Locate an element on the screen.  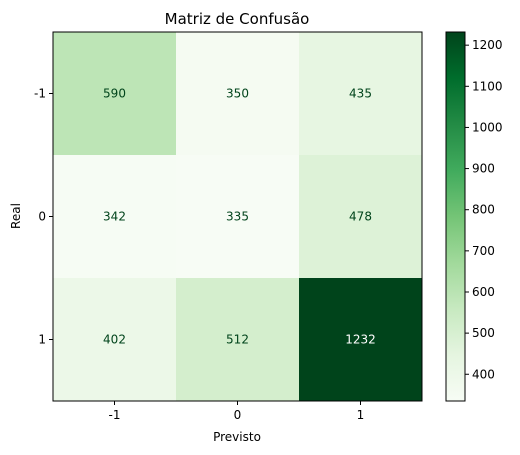
colorbar-tick-label: 1200 is located at coordinates (487, 45).